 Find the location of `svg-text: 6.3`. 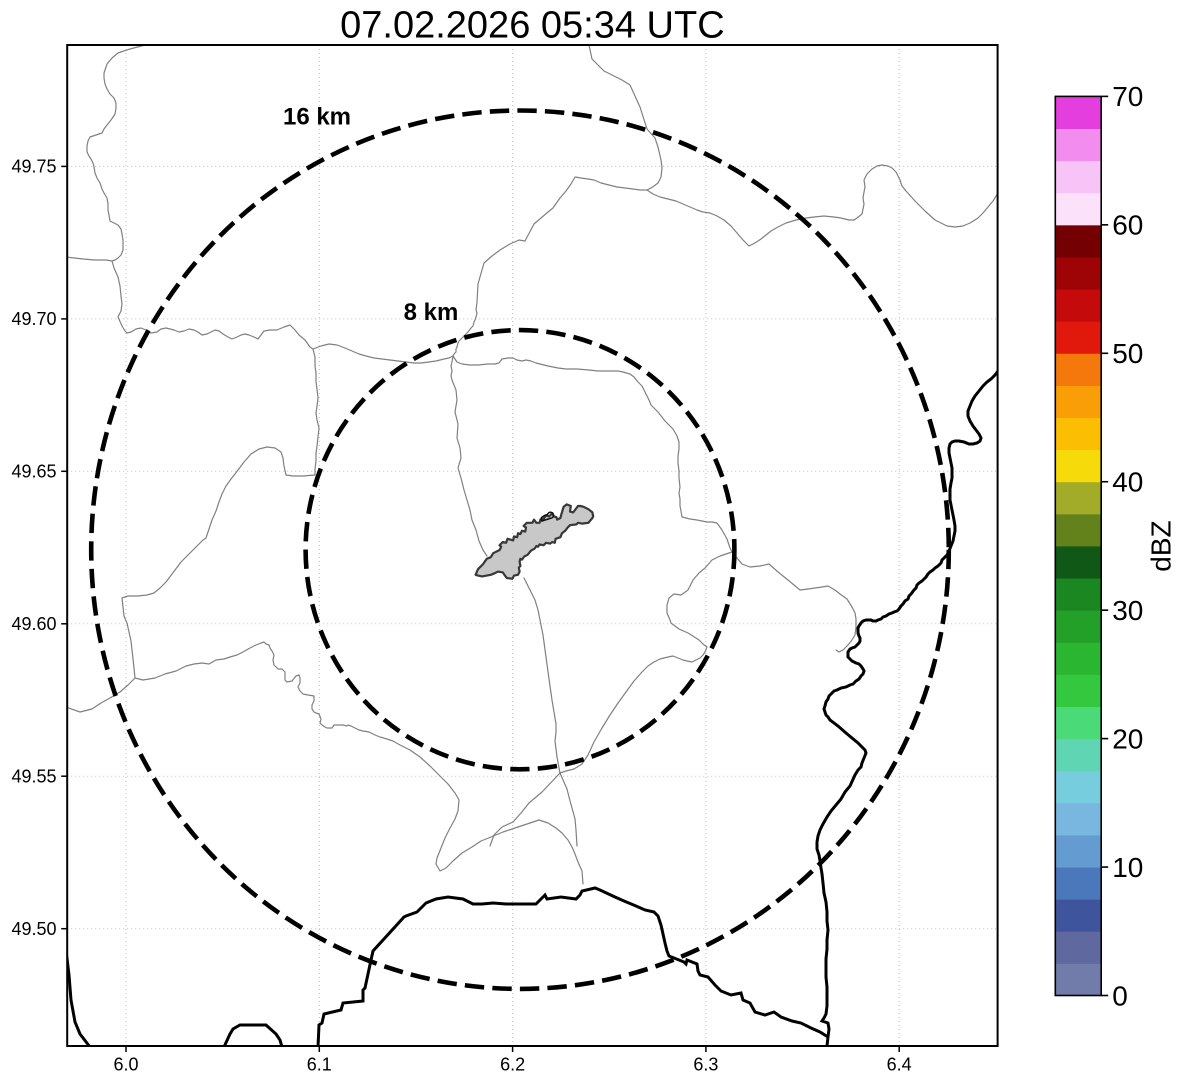

svg-text: 6.3 is located at coordinates (705, 1065).